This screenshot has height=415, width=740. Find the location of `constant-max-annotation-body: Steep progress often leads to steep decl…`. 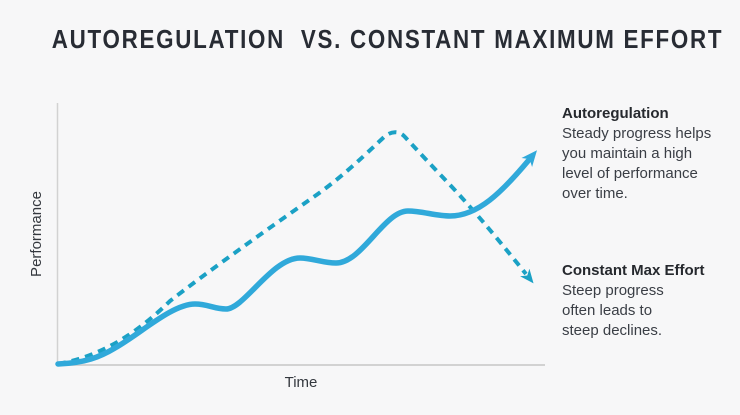

constant-max-annotation-body: Steep progress often leads to steep decl… is located at coordinates (613, 310).